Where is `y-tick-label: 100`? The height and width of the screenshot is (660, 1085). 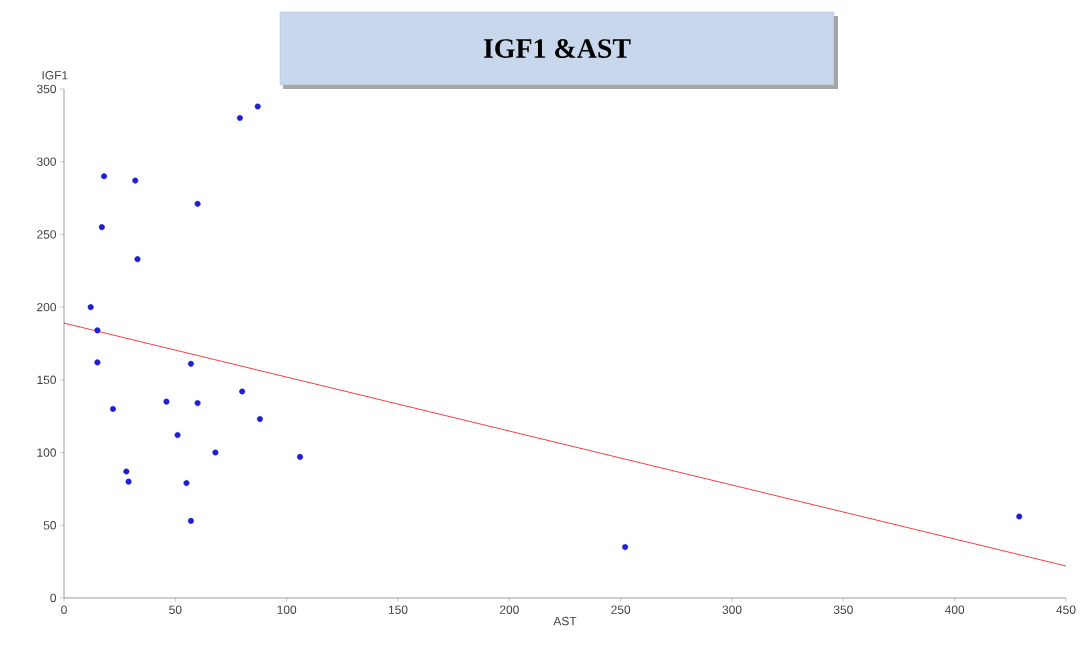
y-tick-label: 100 is located at coordinates (47, 452).